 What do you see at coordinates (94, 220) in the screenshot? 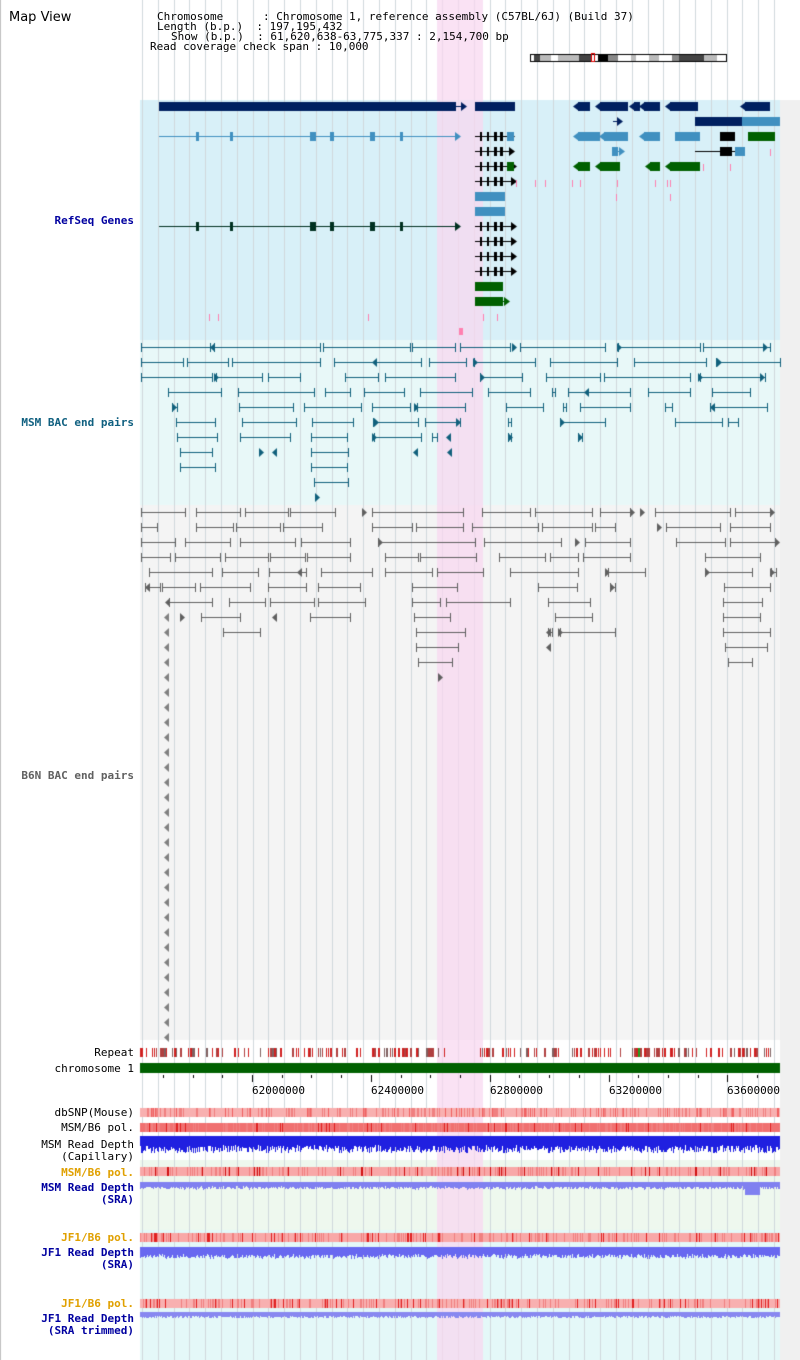
I see `track-label-refseq: RefSeq Genes` at bounding box center [94, 220].